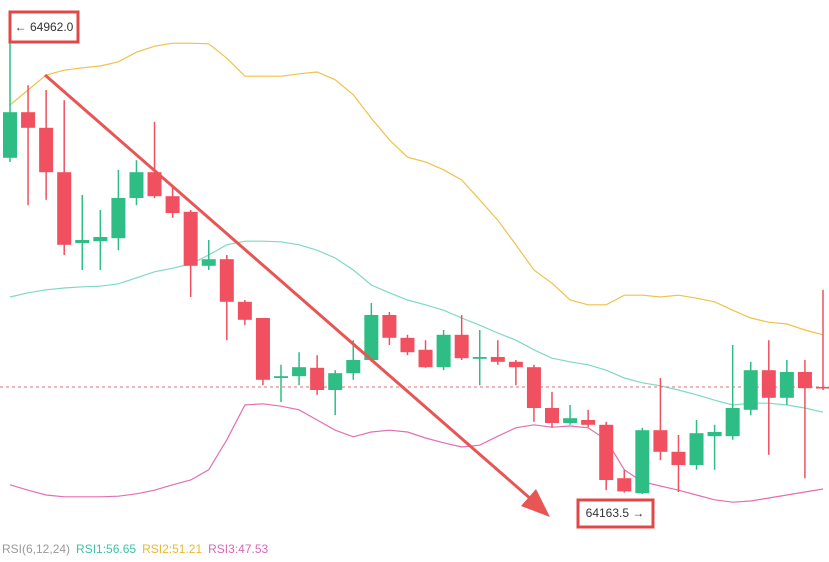 The image size is (829, 562). I want to click on high-label-box, so click(44, 27).